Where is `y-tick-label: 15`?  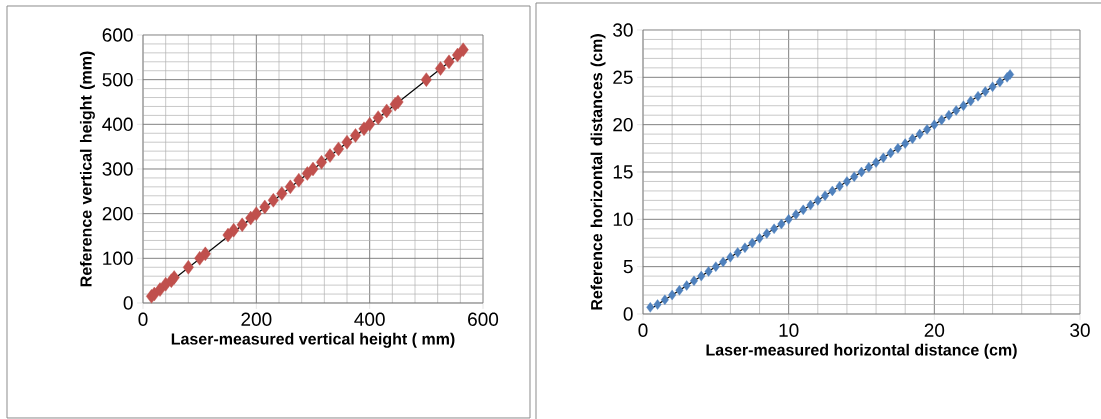
y-tick-label: 15 is located at coordinates (623, 172).